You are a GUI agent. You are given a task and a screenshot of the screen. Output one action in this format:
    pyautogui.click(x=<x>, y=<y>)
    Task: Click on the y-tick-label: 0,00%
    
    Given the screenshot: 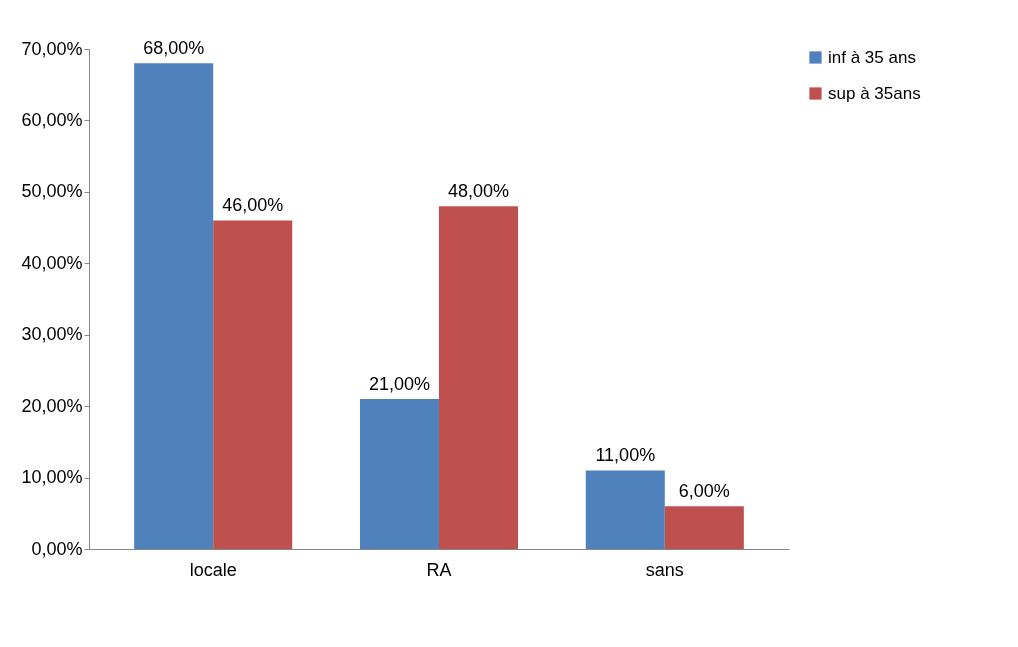 What is the action you would take?
    pyautogui.click(x=57, y=548)
    